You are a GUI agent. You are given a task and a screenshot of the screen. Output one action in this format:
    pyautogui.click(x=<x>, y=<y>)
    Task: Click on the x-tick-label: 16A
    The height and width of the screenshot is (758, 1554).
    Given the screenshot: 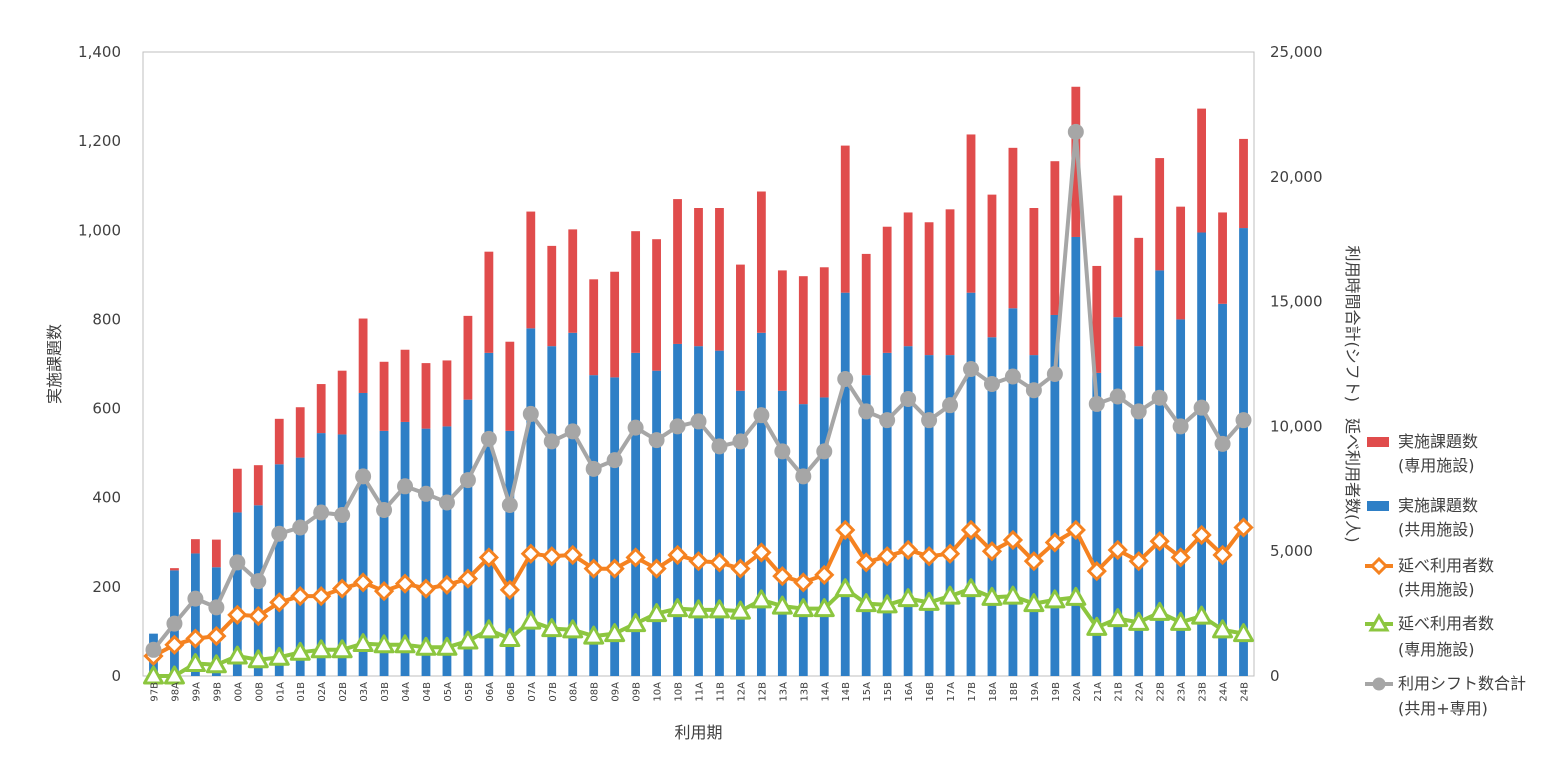 What is the action you would take?
    pyautogui.click(x=909, y=692)
    